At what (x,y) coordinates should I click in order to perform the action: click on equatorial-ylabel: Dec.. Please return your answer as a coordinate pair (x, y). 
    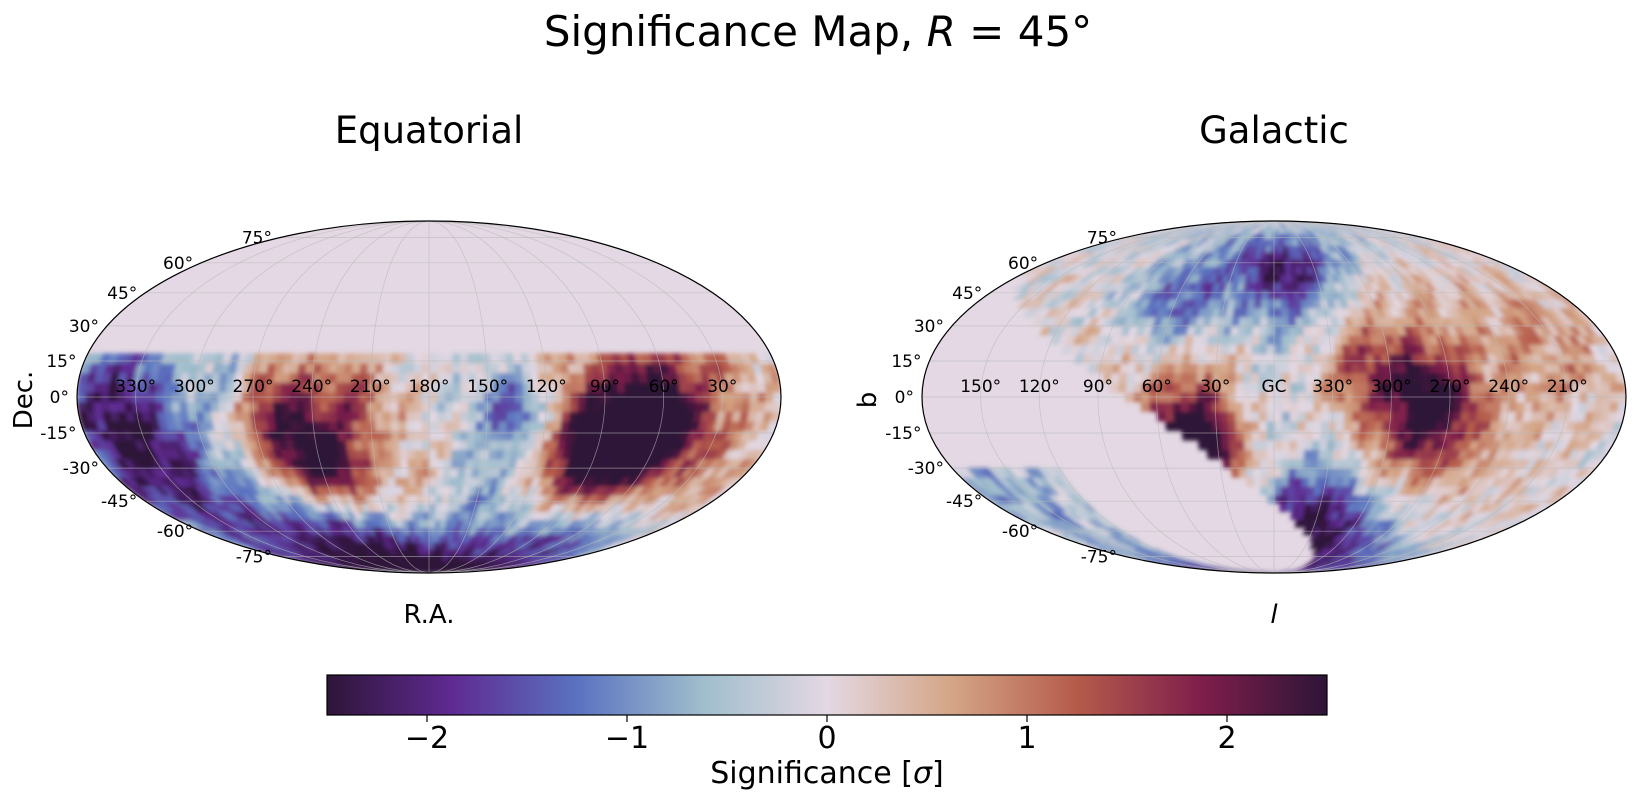
    Looking at the image, I should click on (24, 400).